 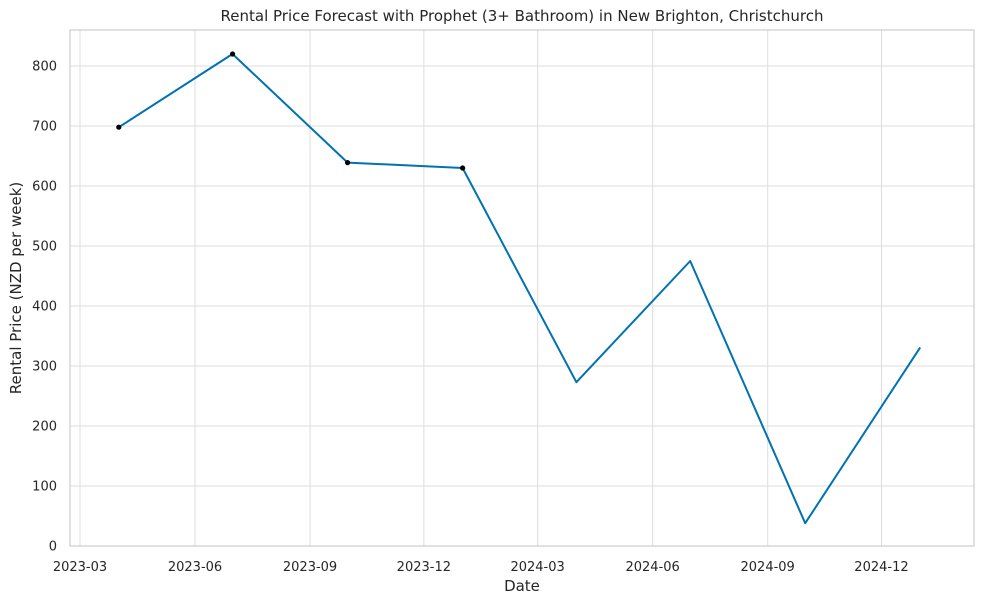 What do you see at coordinates (44, 307) in the screenshot?
I see `y-tick-label: 400` at bounding box center [44, 307].